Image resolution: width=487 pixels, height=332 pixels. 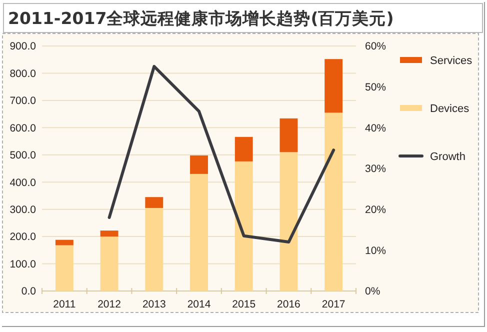 What do you see at coordinates (372, 292) in the screenshot?
I see `y2-tick-label: 0%` at bounding box center [372, 292].